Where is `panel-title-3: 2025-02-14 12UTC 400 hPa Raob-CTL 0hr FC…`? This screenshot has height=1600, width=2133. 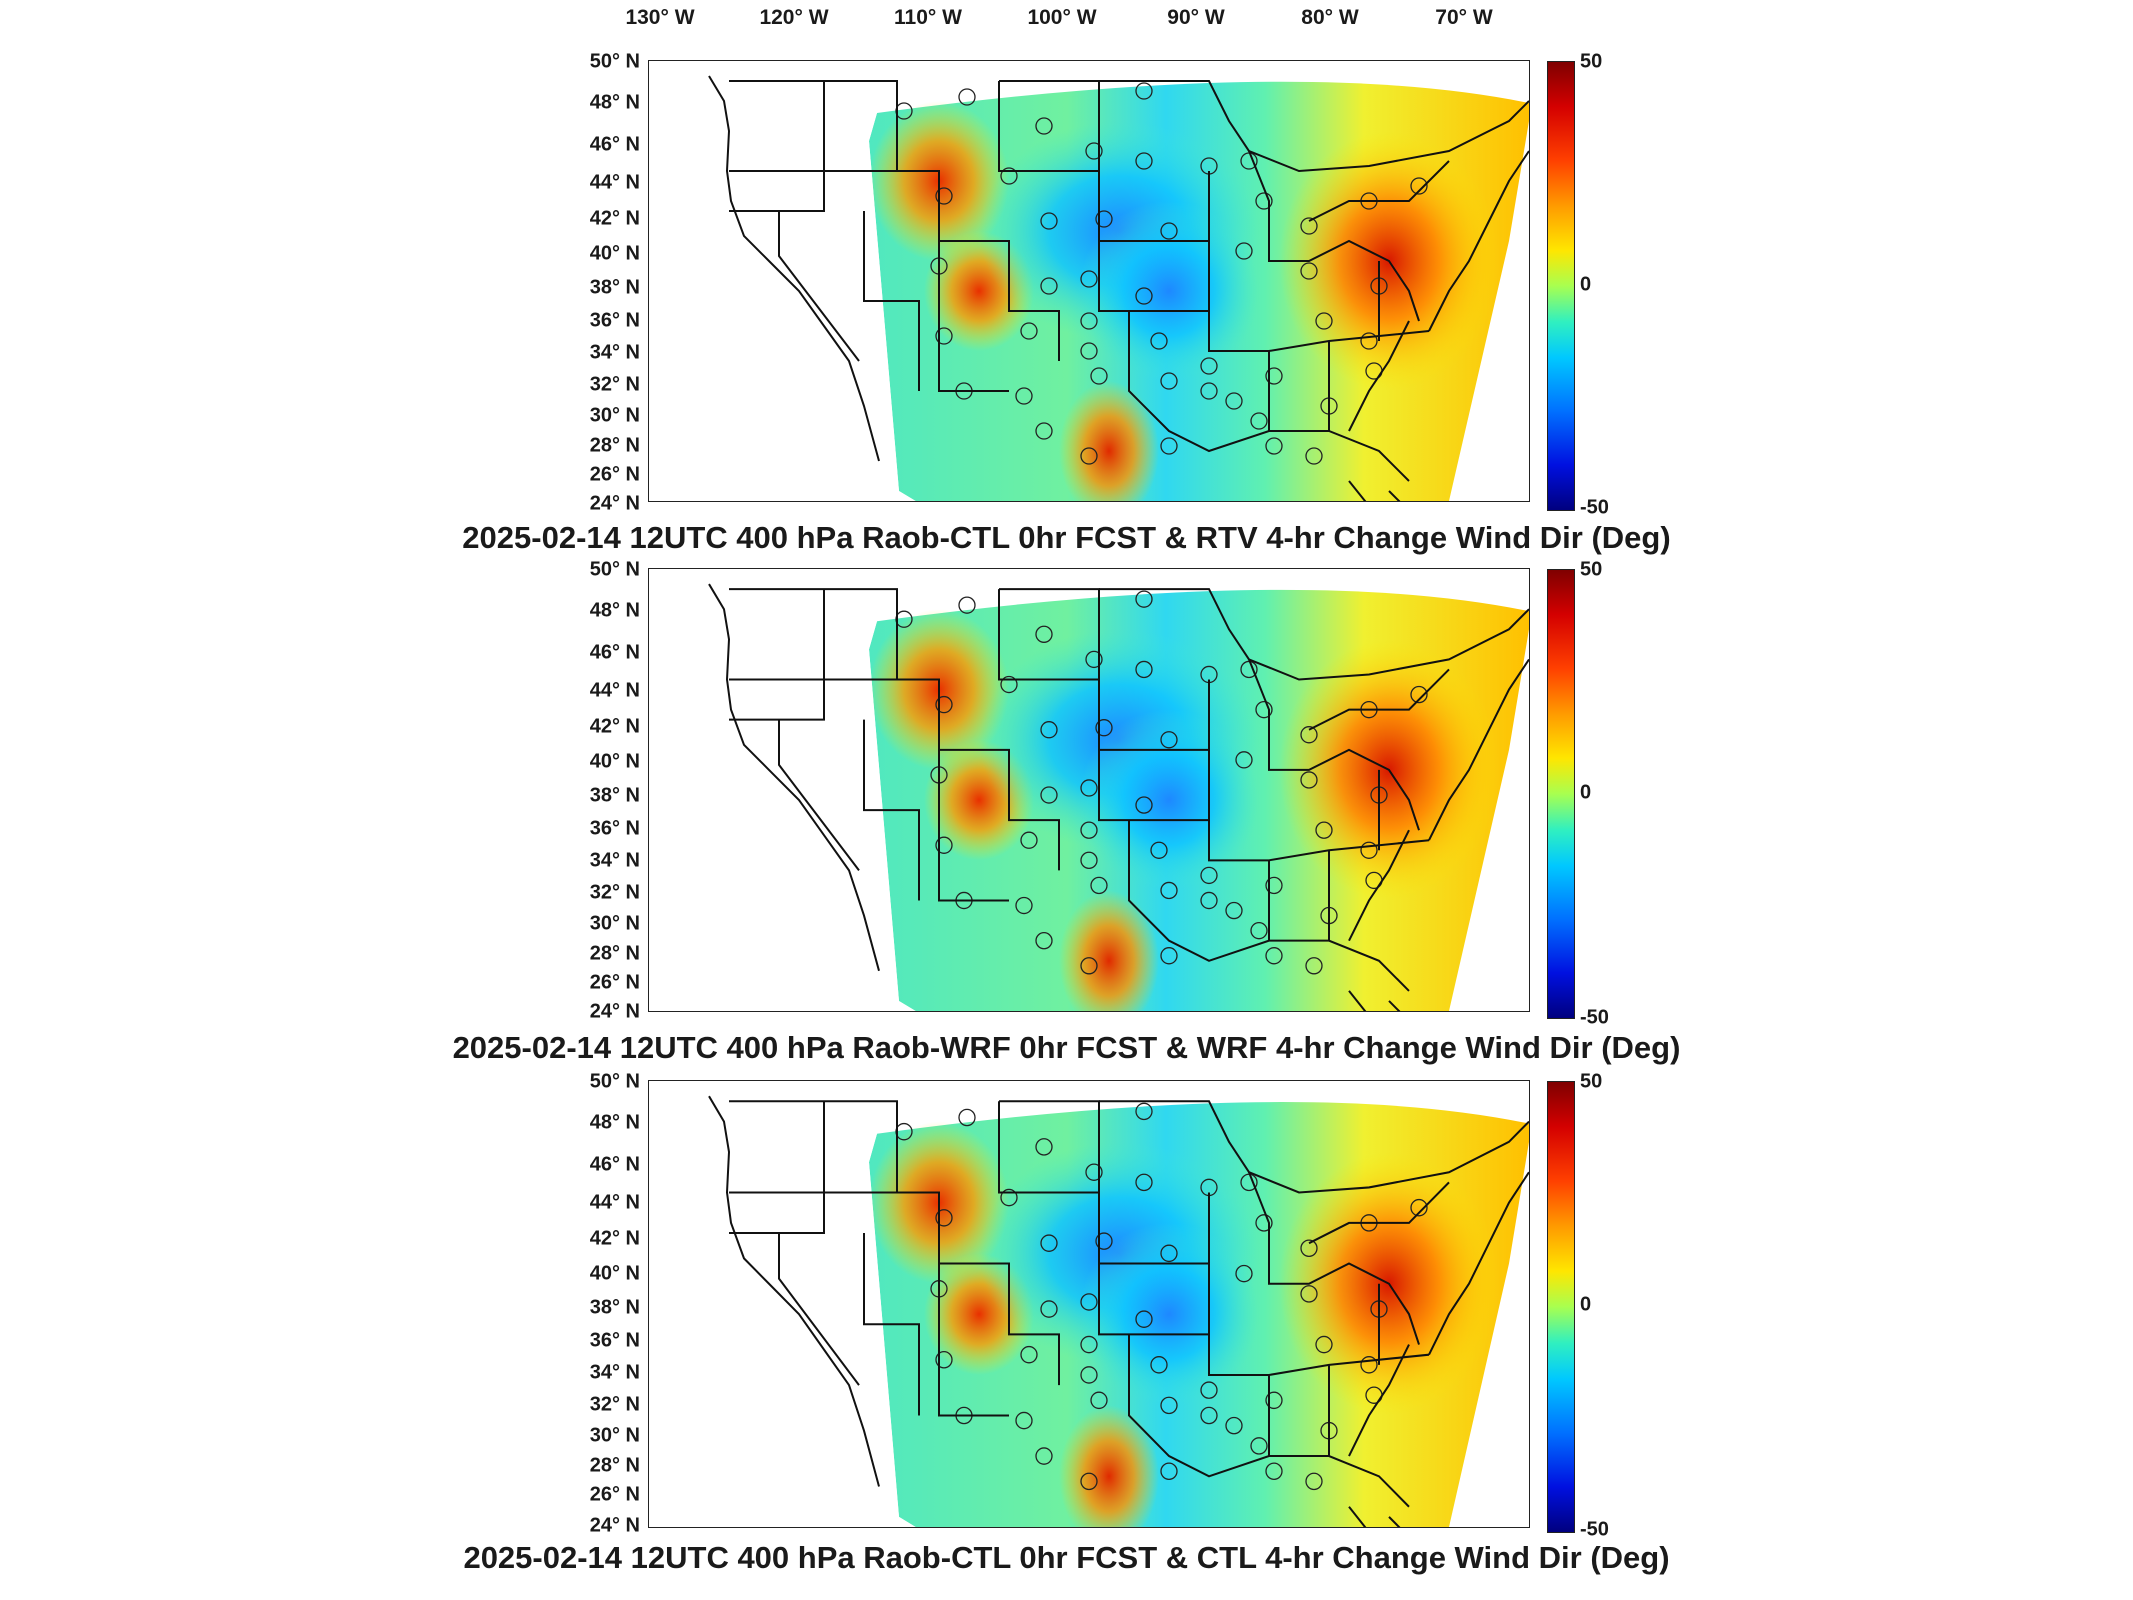 panel-title-3: 2025-02-14 12UTC 400 hPa Raob-CTL 0hr FC… is located at coordinates (1066, 1557).